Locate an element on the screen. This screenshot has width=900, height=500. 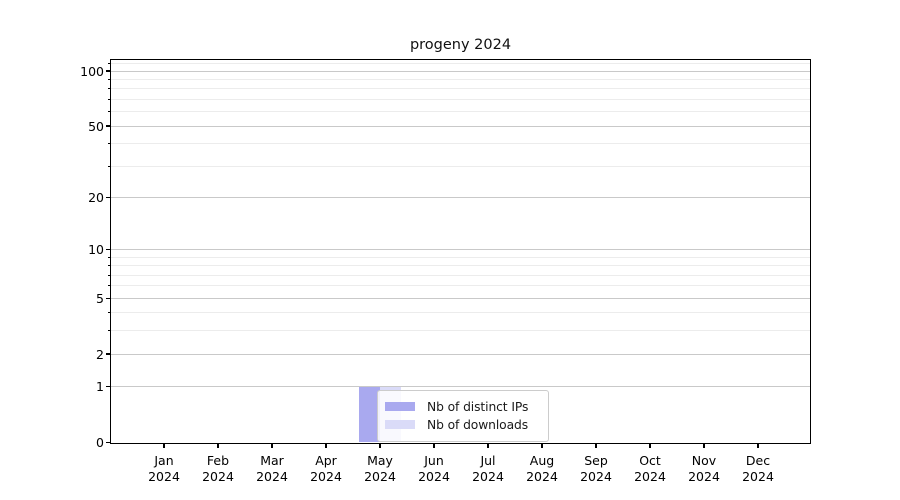
y-tick-label: 2 is located at coordinates (100, 354).